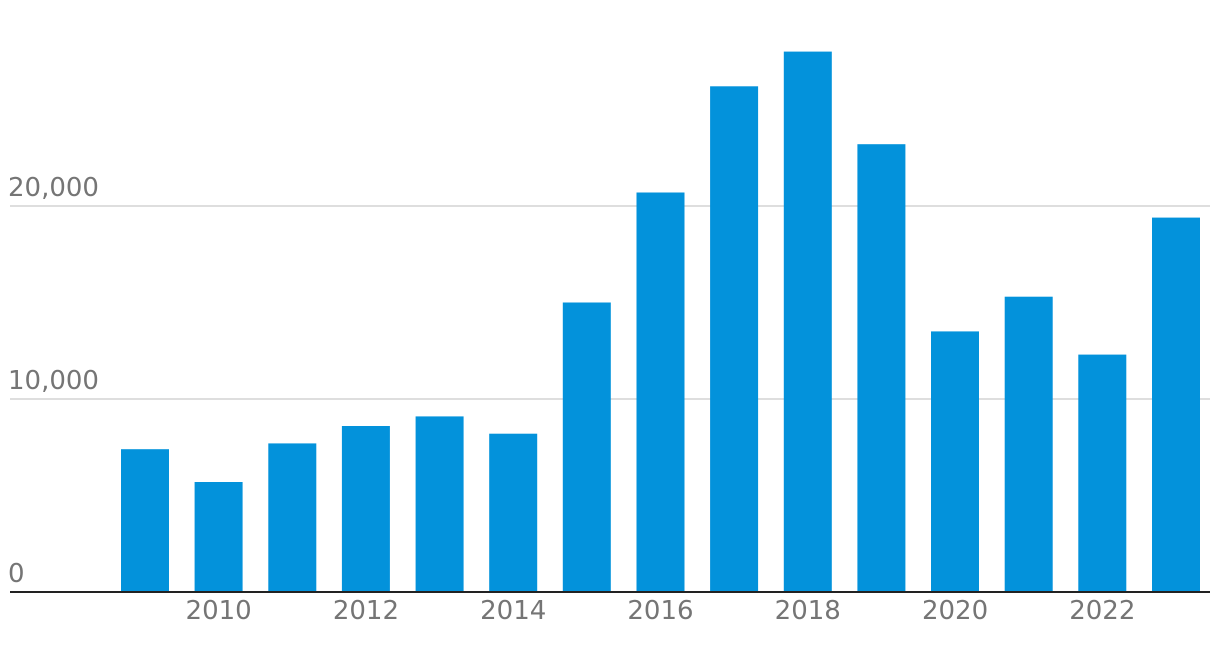  I want to click on bar-2013, so click(439, 504).